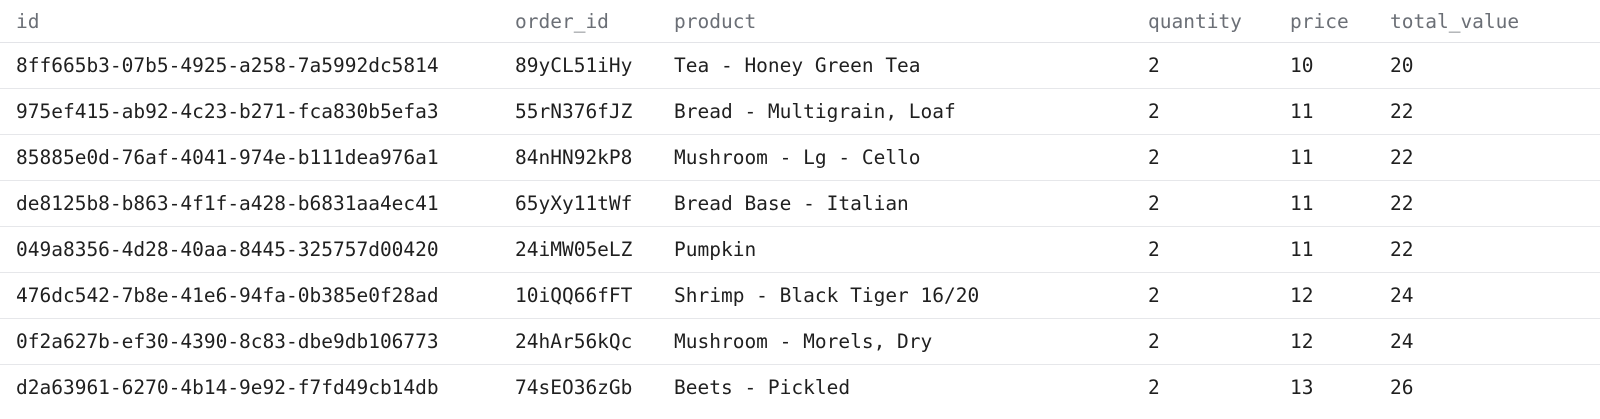 This screenshot has height=419, width=1600. What do you see at coordinates (594, 111) in the screenshot?
I see `cell-order-id: 55rN376fJZ` at bounding box center [594, 111].